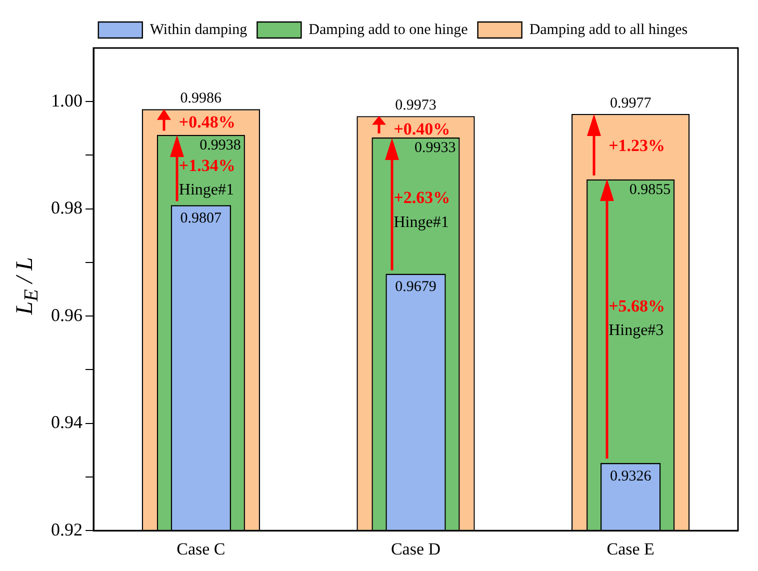 This screenshot has height=571, width=758. I want to click on y-tick-label: 0.96, so click(66, 314).